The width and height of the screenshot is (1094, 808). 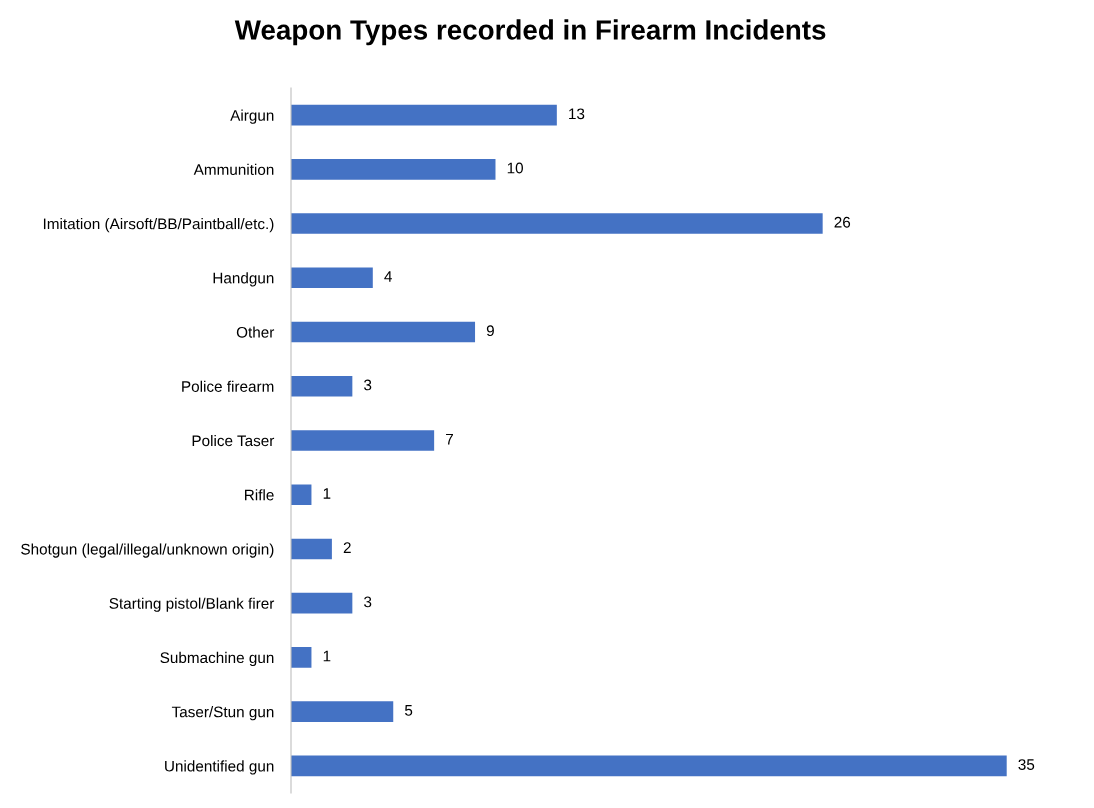 I want to click on data-label: 9, so click(x=490, y=331).